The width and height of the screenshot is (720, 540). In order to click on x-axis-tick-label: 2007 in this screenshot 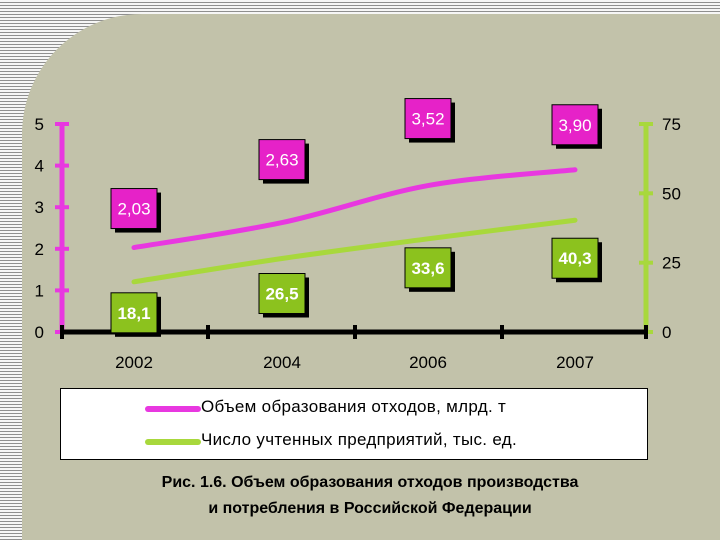, I will do `click(575, 362)`.